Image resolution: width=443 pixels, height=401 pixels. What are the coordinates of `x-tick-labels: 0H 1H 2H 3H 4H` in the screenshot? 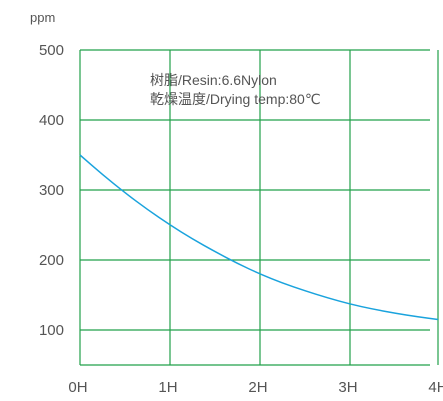 It's located at (255, 387).